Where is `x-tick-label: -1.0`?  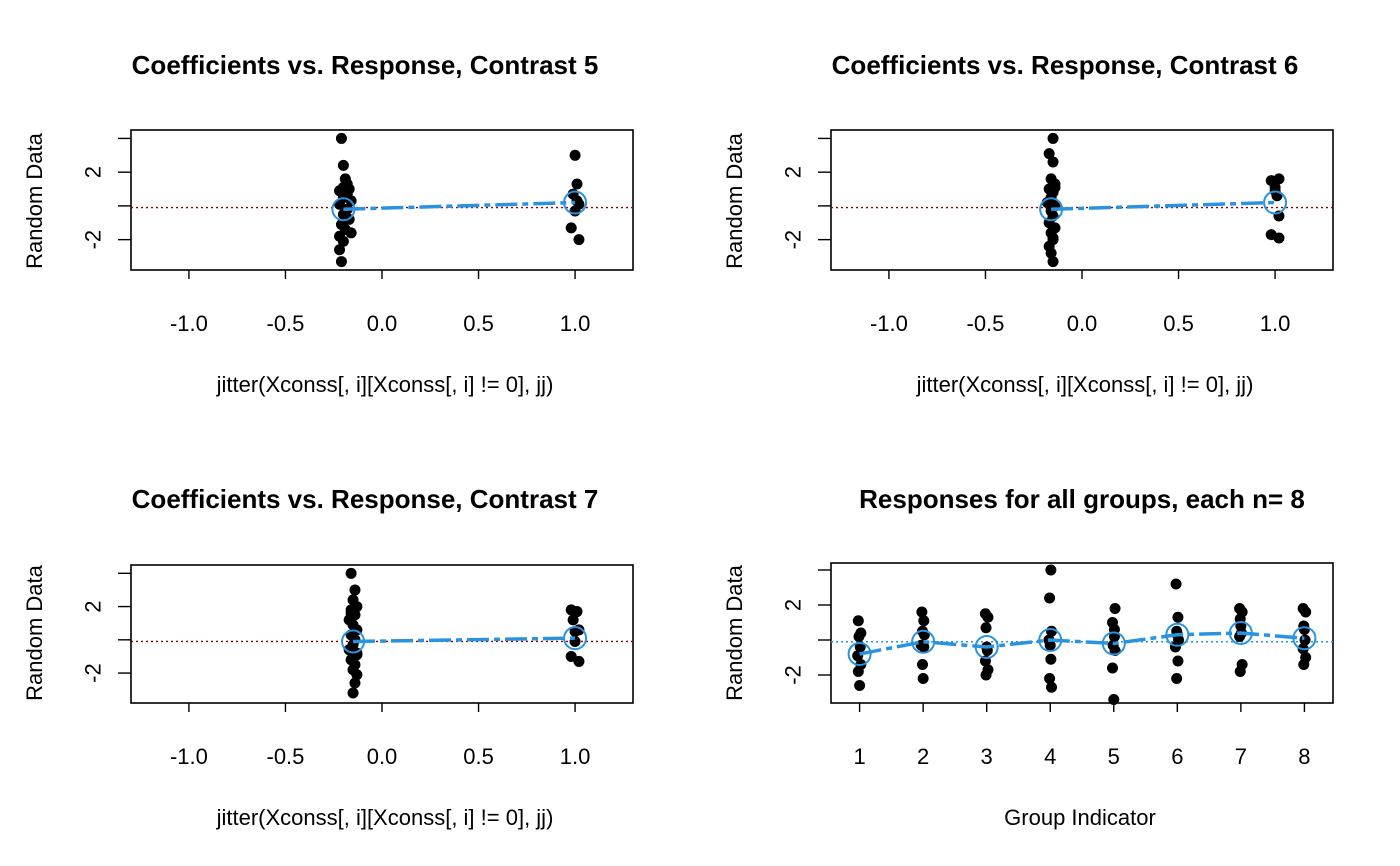
x-tick-label: -1.0 is located at coordinates (189, 323).